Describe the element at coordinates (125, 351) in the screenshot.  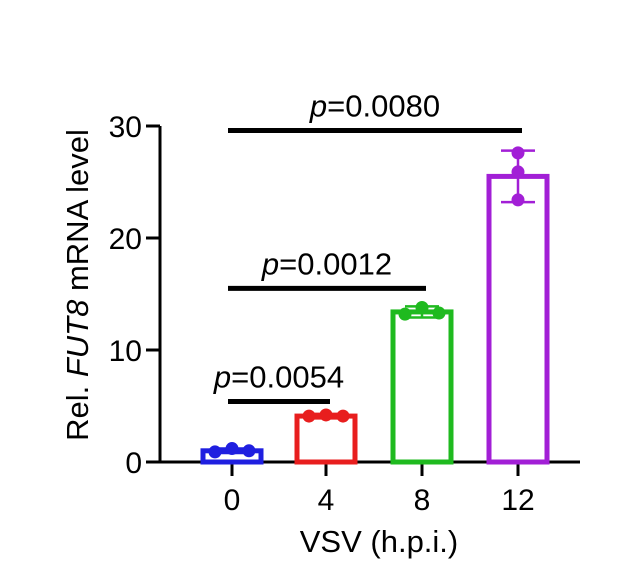
I see `y-tick-label: 10` at that location.